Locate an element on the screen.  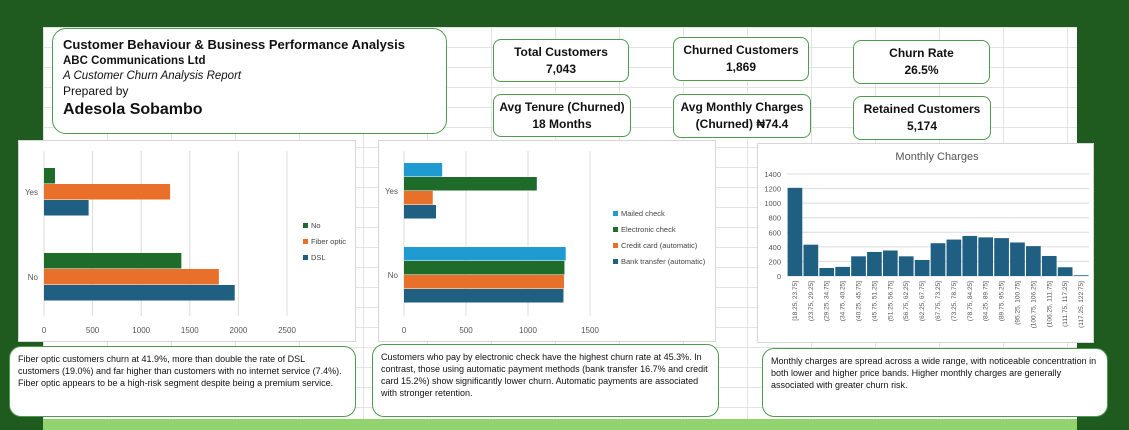
kpi-avg-tenure: Avg Tenure (Churned) 18 Months is located at coordinates (562, 115).